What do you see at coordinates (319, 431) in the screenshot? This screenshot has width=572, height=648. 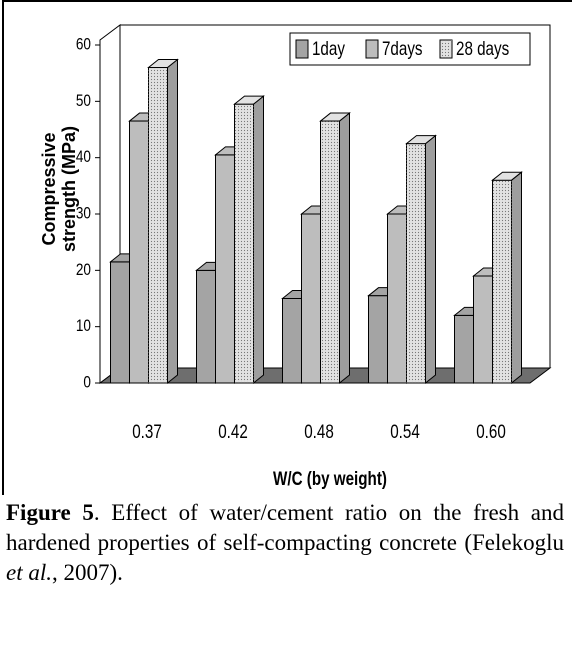 I see `x-tick-label: 0.48` at bounding box center [319, 431].